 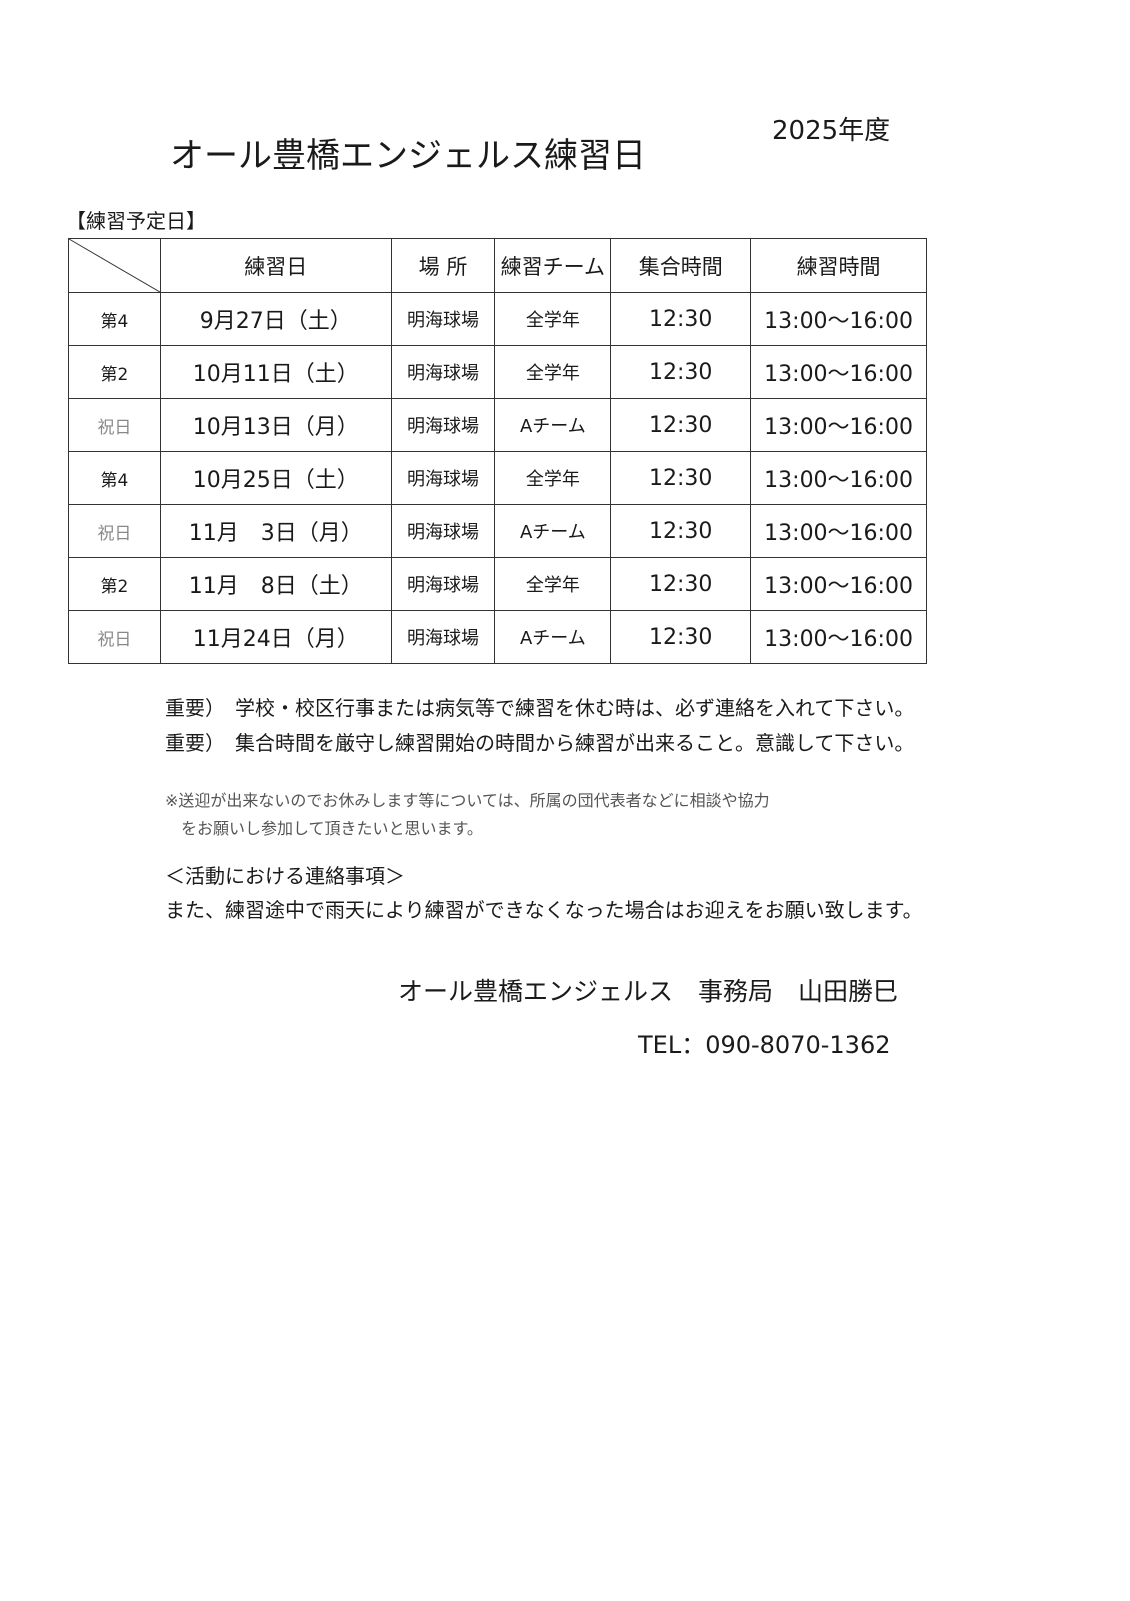 I want to click on important-note: 重要） 集合時間を厳守し練習開始の時間から練習が出来ること。意識して下さい。, so click(x=540, y=743).